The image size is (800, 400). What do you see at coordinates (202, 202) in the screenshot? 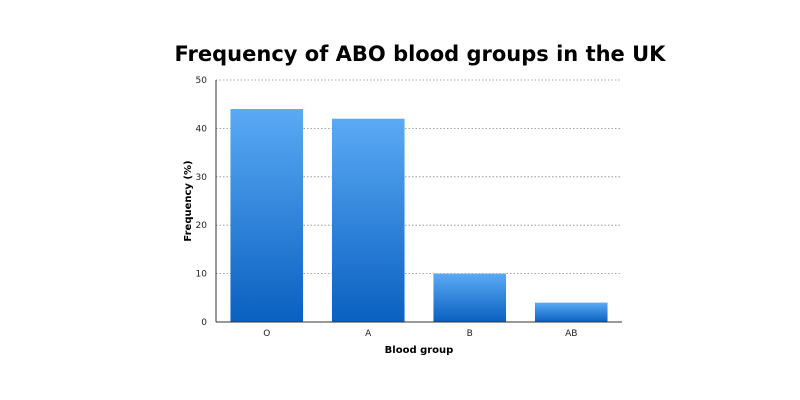
I see `y-tick-labels: 0 10 20 30 40 50` at bounding box center [202, 202].